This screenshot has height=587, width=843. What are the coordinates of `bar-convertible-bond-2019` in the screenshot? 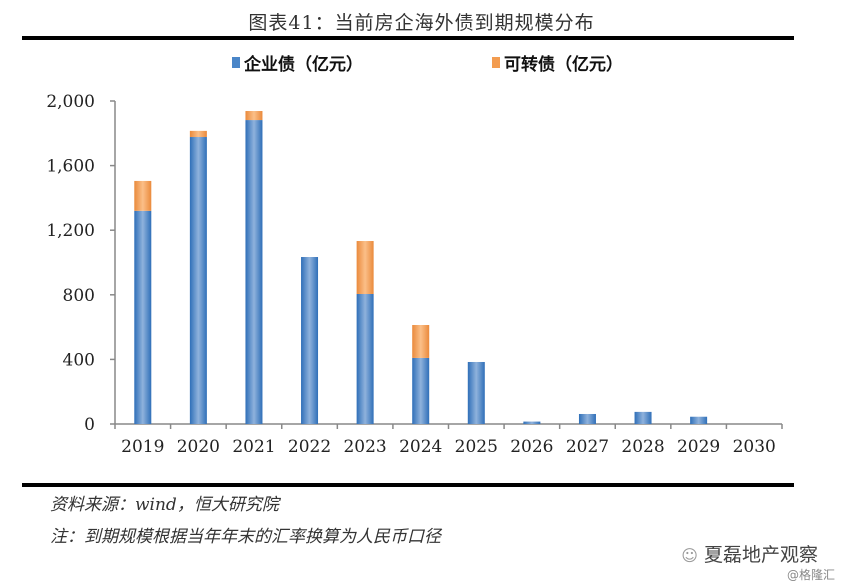 It's located at (143, 195).